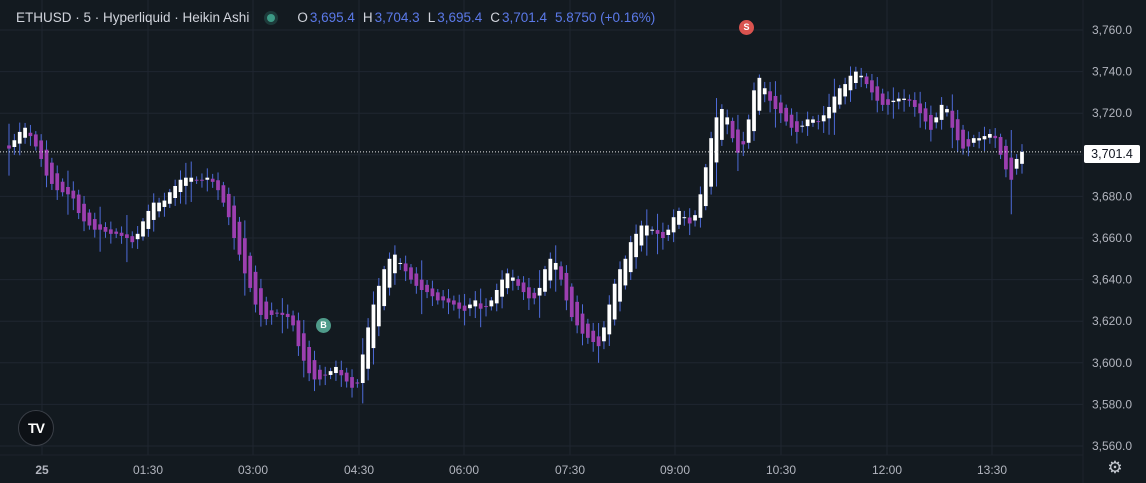 Image resolution: width=1146 pixels, height=483 pixels. Describe the element at coordinates (323, 325) in the screenshot. I see `buy-marker: B` at that location.